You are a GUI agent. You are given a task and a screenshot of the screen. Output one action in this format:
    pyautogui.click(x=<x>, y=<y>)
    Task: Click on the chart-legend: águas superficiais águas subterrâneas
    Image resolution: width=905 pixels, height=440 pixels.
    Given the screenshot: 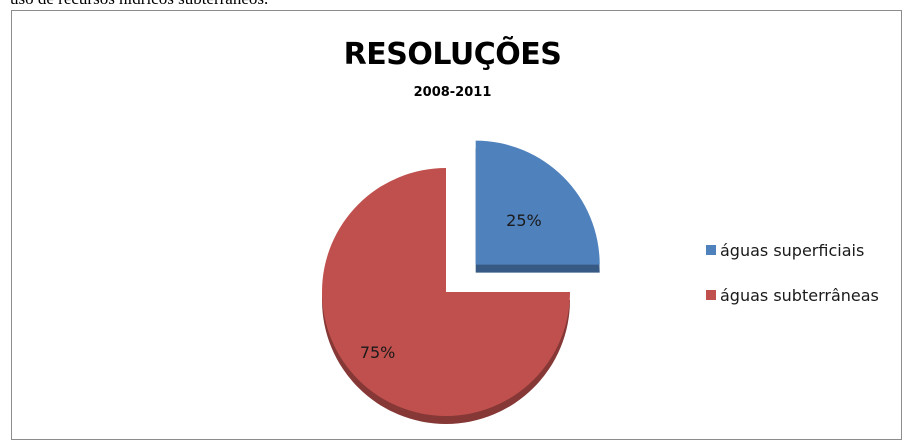 What is the action you would take?
    pyautogui.click(x=792, y=283)
    